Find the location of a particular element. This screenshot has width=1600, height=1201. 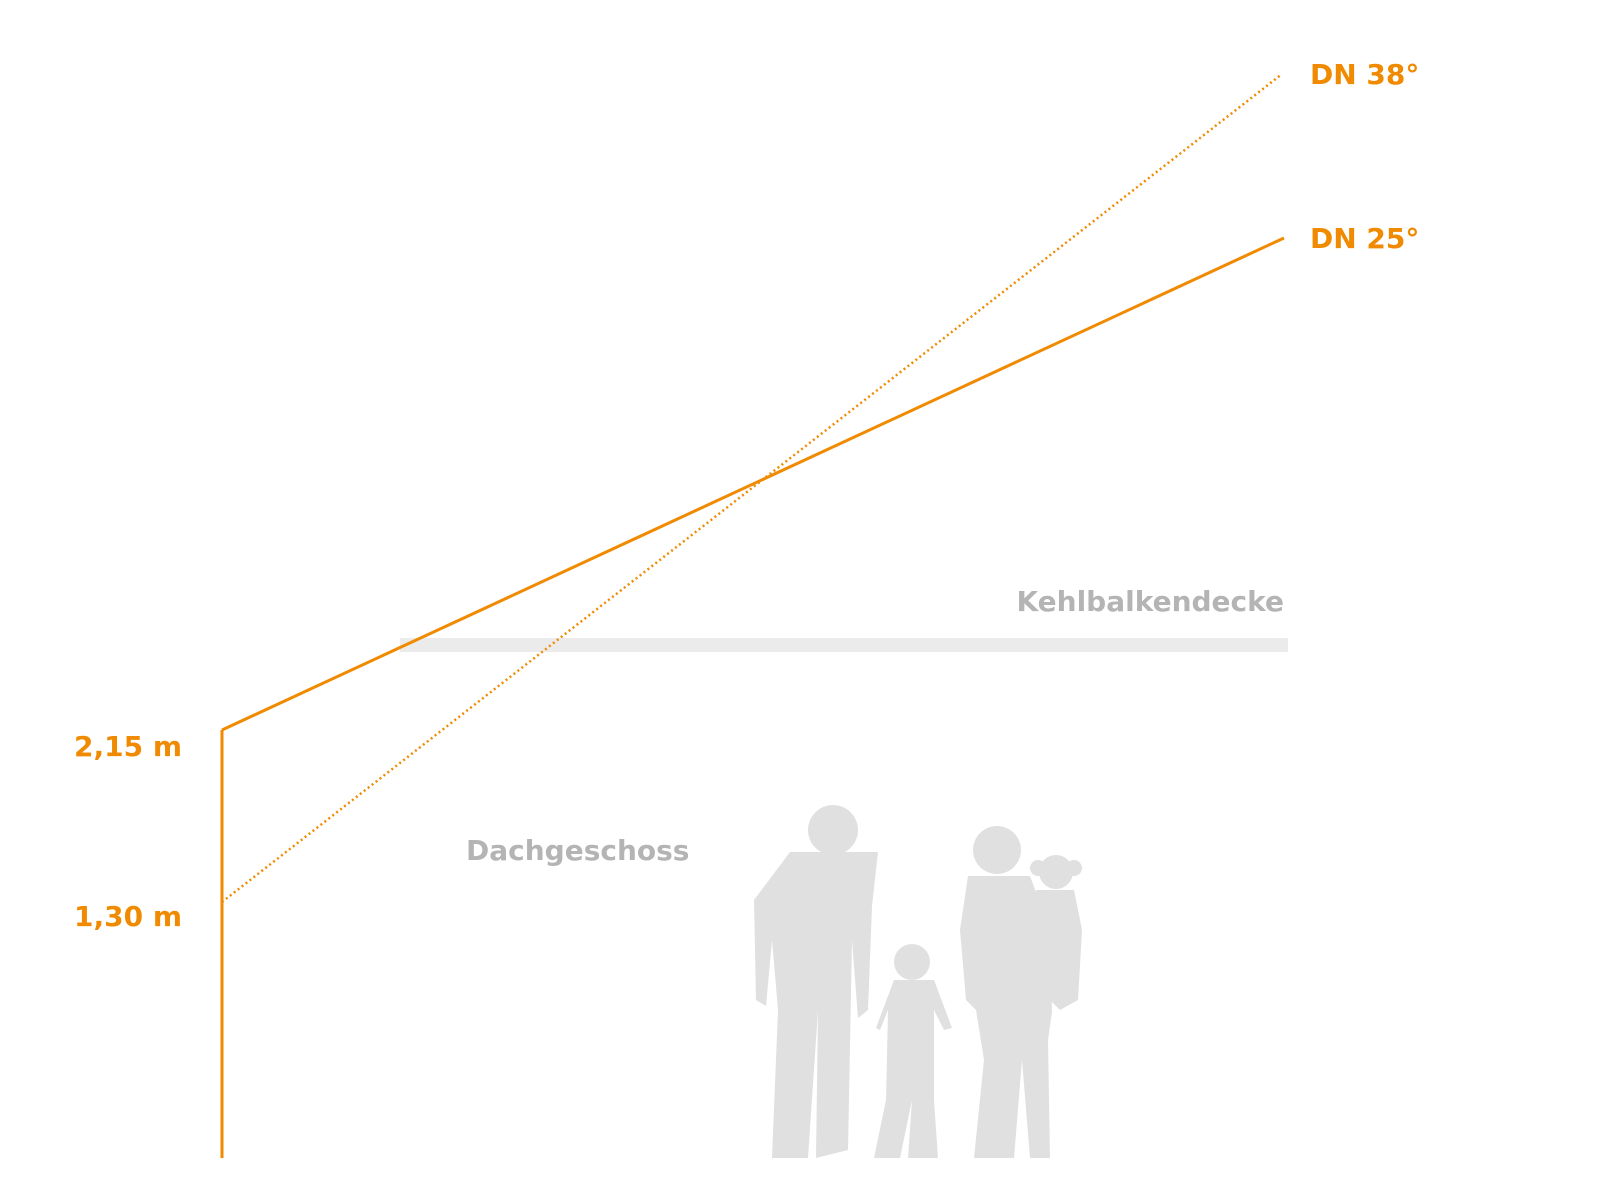

room-label: Dachgeschoss is located at coordinates (577, 850).